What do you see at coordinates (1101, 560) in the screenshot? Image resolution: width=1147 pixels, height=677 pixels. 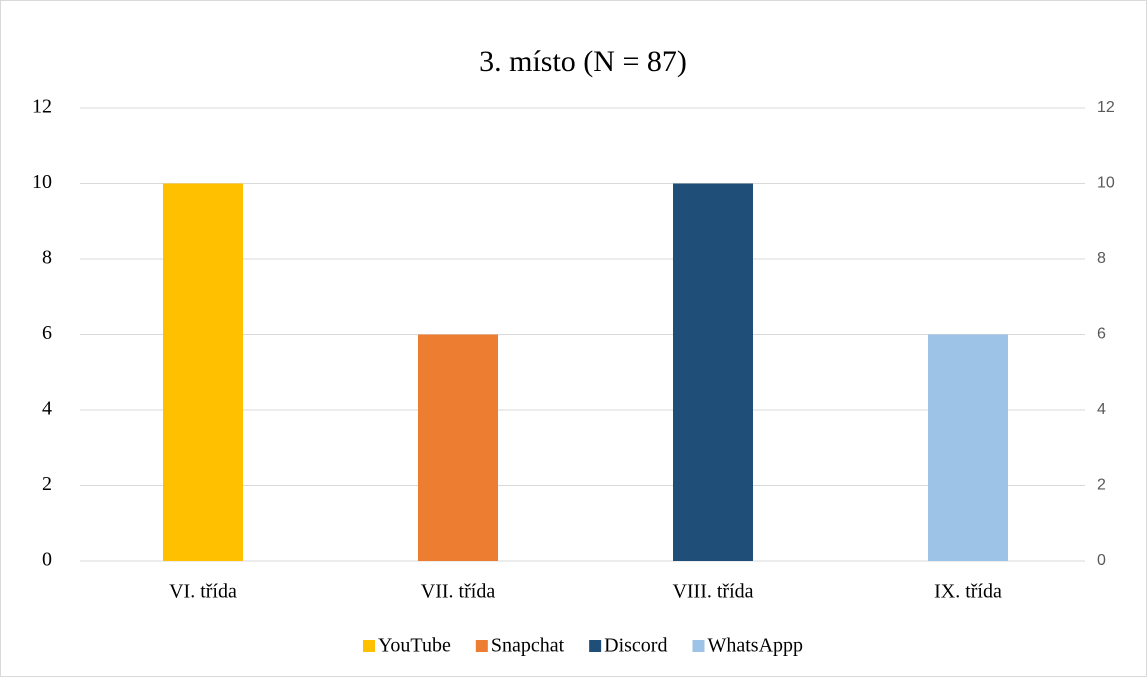 I see `y2-tick-label: 0` at bounding box center [1101, 560].